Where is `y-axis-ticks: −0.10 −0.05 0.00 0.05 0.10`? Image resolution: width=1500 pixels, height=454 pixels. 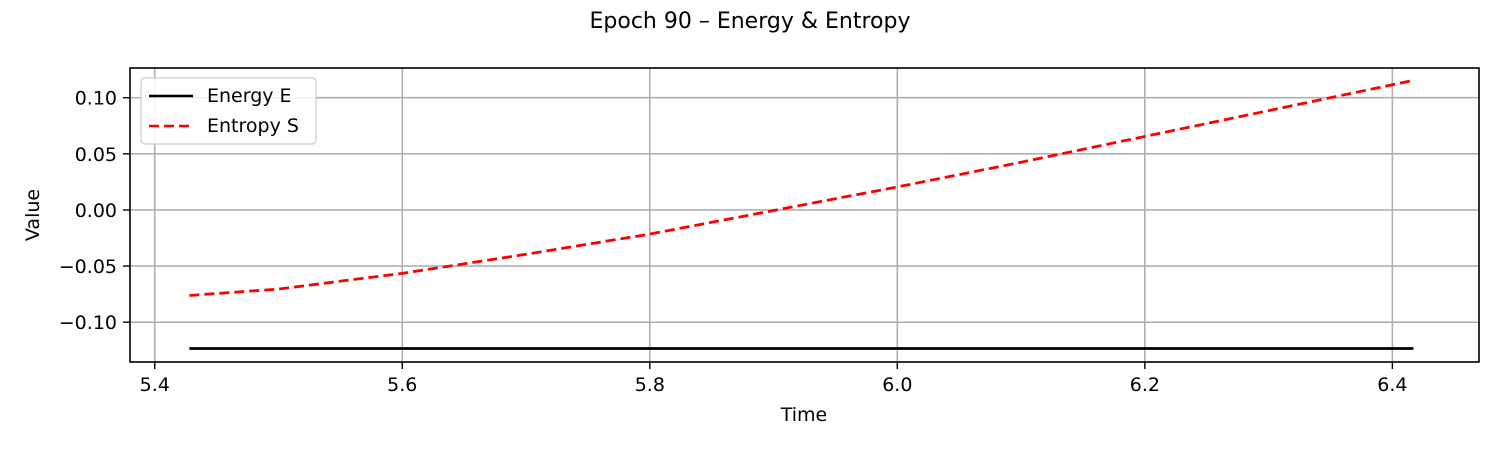 y-axis-ticks: −0.10 −0.05 0.00 0.05 0.10 is located at coordinates (94, 211).